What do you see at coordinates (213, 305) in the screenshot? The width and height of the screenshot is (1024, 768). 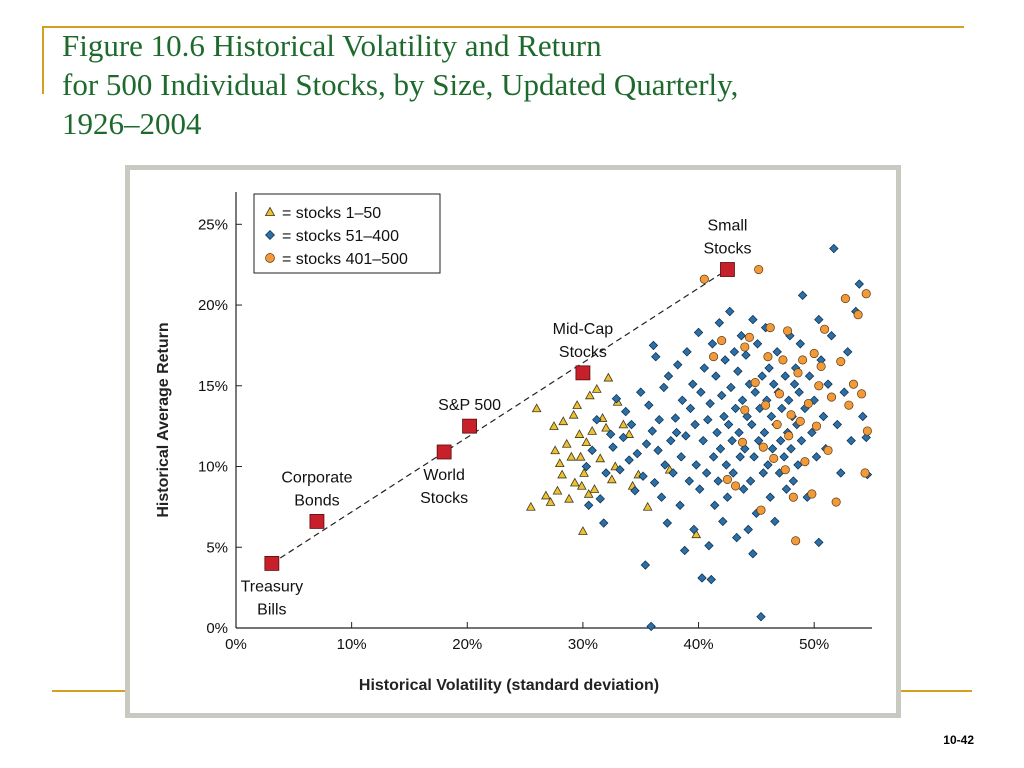 I see `y-tick-label: 20%` at bounding box center [213, 305].